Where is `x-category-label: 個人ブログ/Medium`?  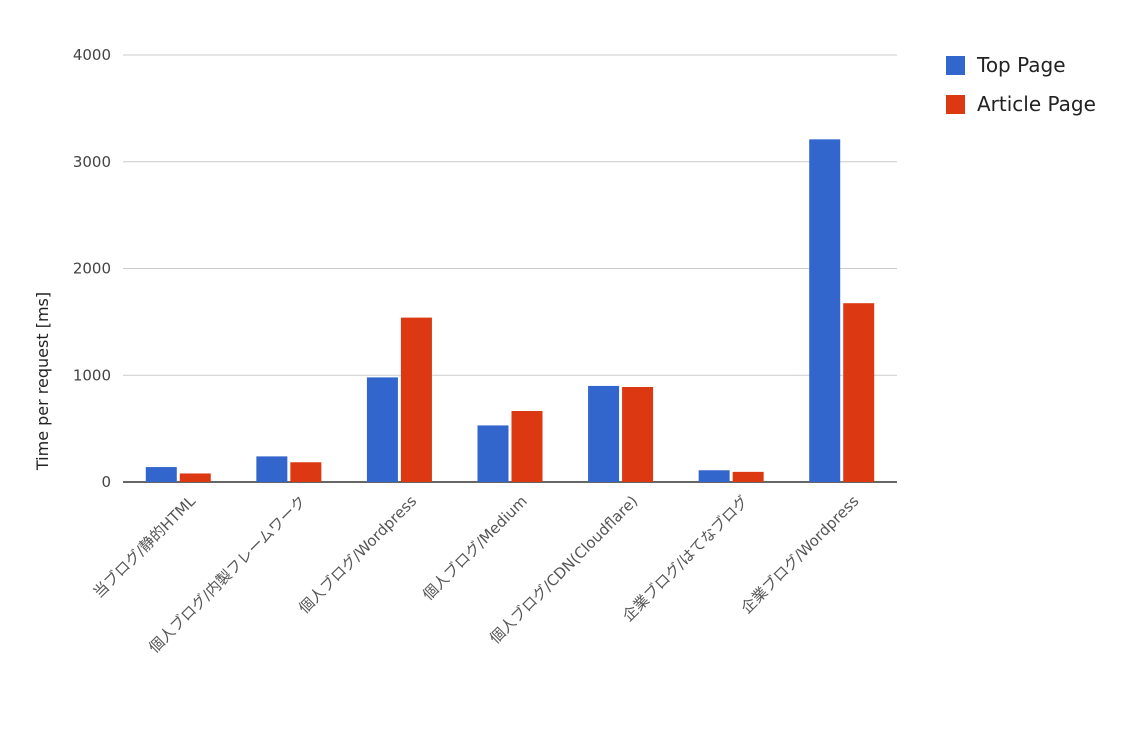
x-category-label: 個人ブログ/Medium is located at coordinates (475, 548).